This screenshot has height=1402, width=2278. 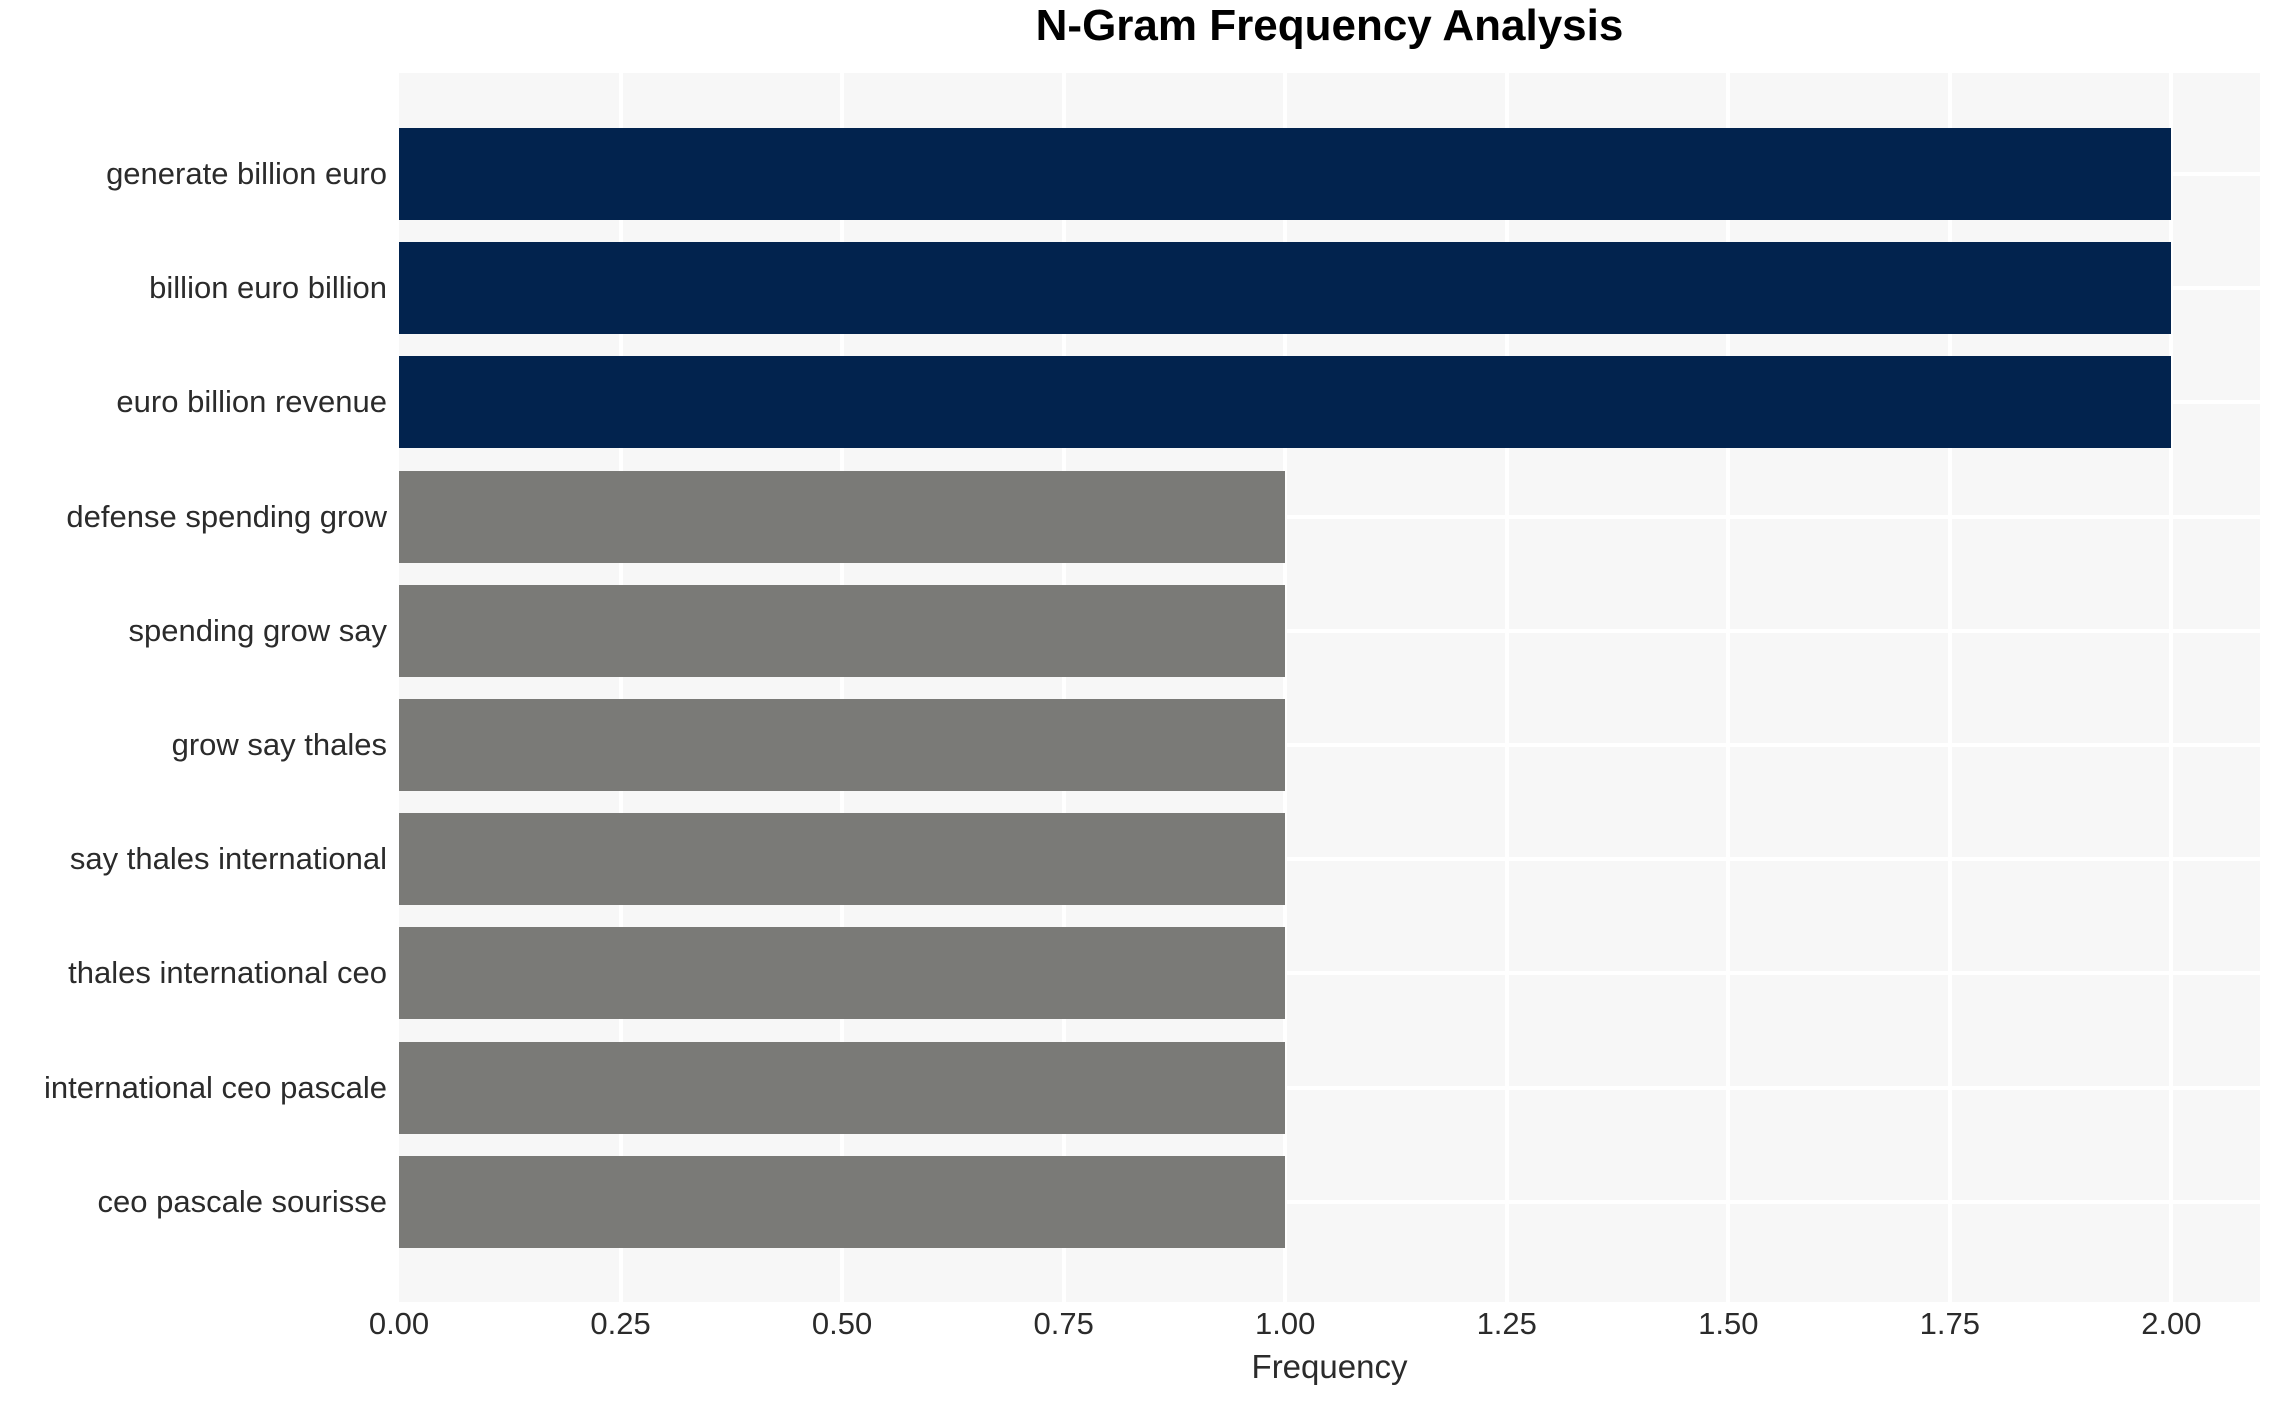 What do you see at coordinates (620, 687) in the screenshot?
I see `gridline-x-0.25` at bounding box center [620, 687].